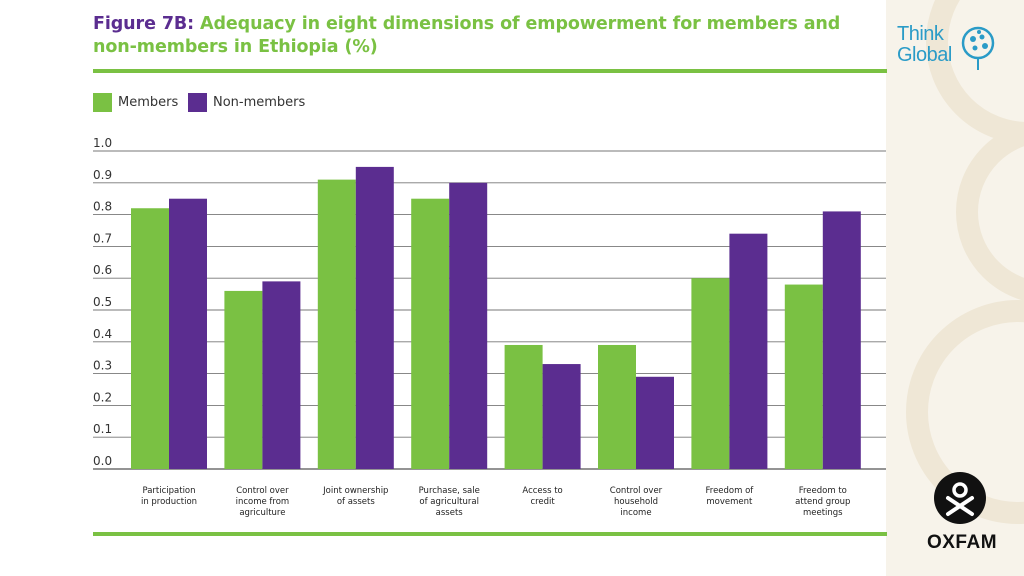  What do you see at coordinates (263, 502) in the screenshot?
I see `x-category-label-1: Control over income from agriculture` at bounding box center [263, 502].